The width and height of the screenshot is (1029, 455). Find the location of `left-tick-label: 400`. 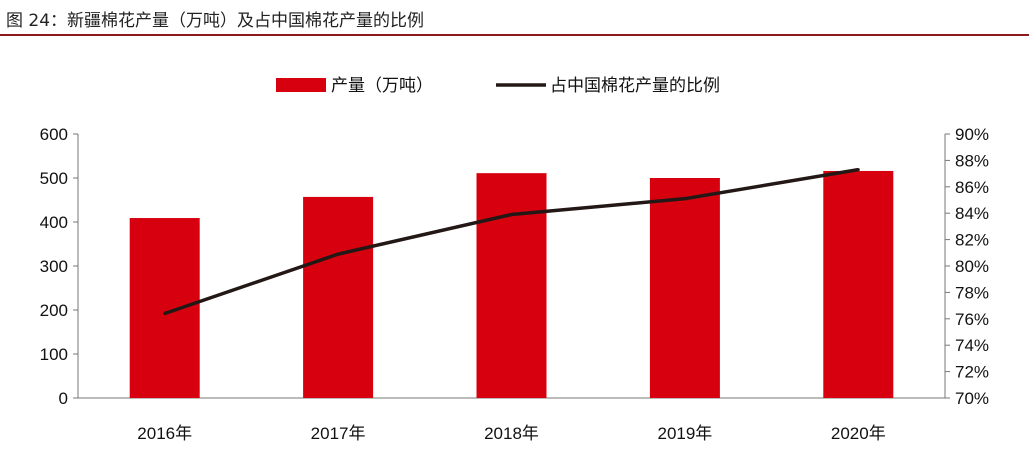

left-tick-label: 400 is located at coordinates (54, 222).